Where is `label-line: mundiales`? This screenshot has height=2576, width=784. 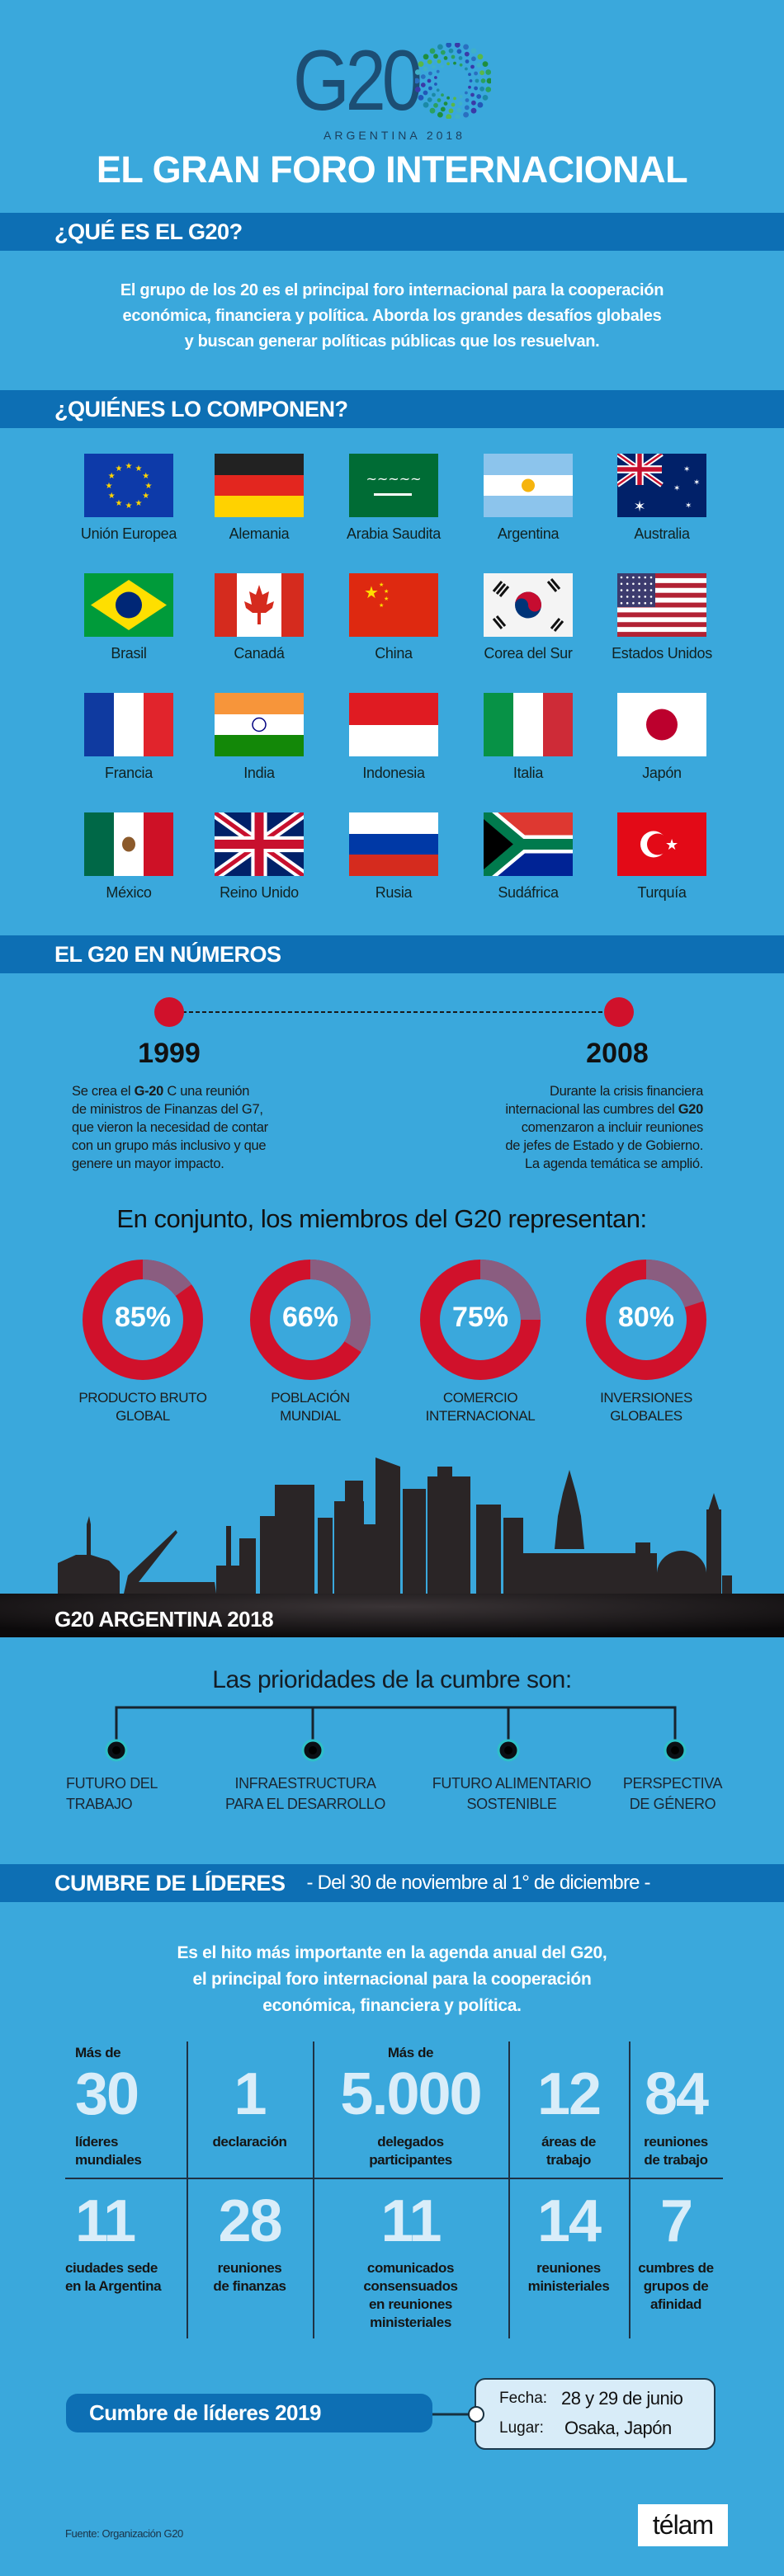 label-line: mundiales is located at coordinates (108, 2160).